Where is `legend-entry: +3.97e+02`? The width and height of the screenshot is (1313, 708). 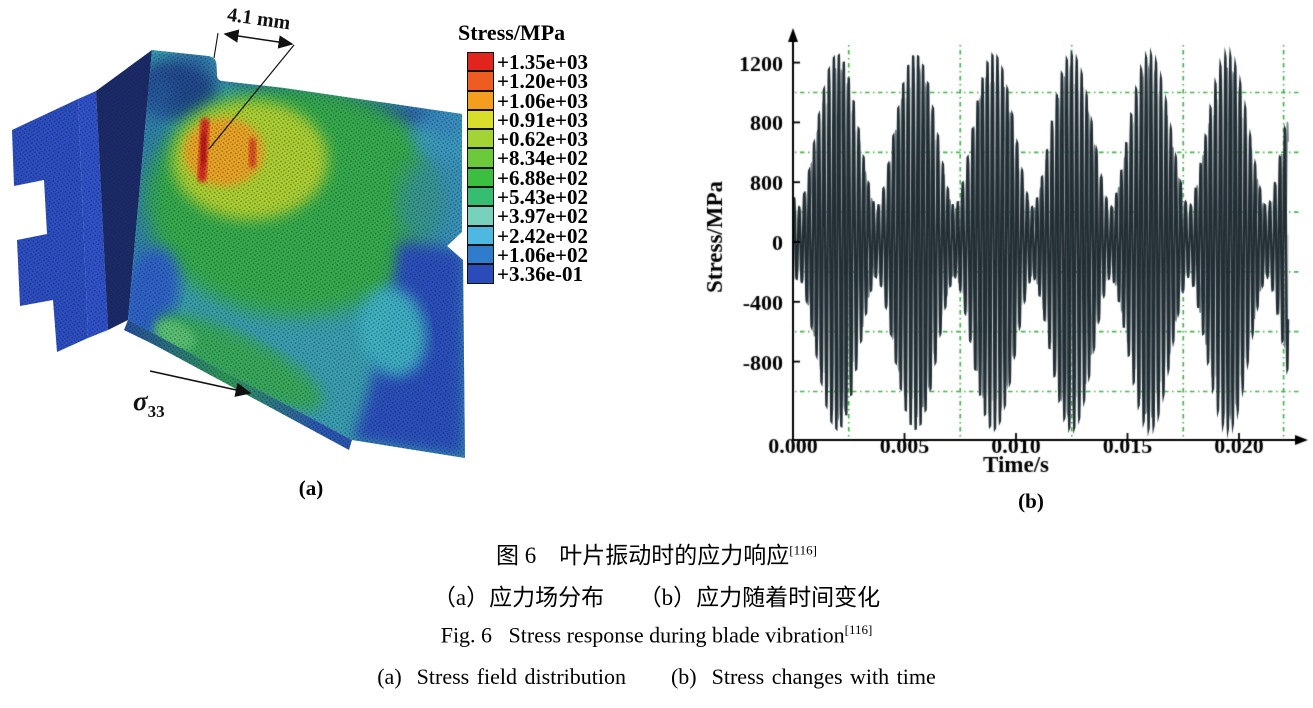 legend-entry: +3.97e+02 is located at coordinates (528, 216).